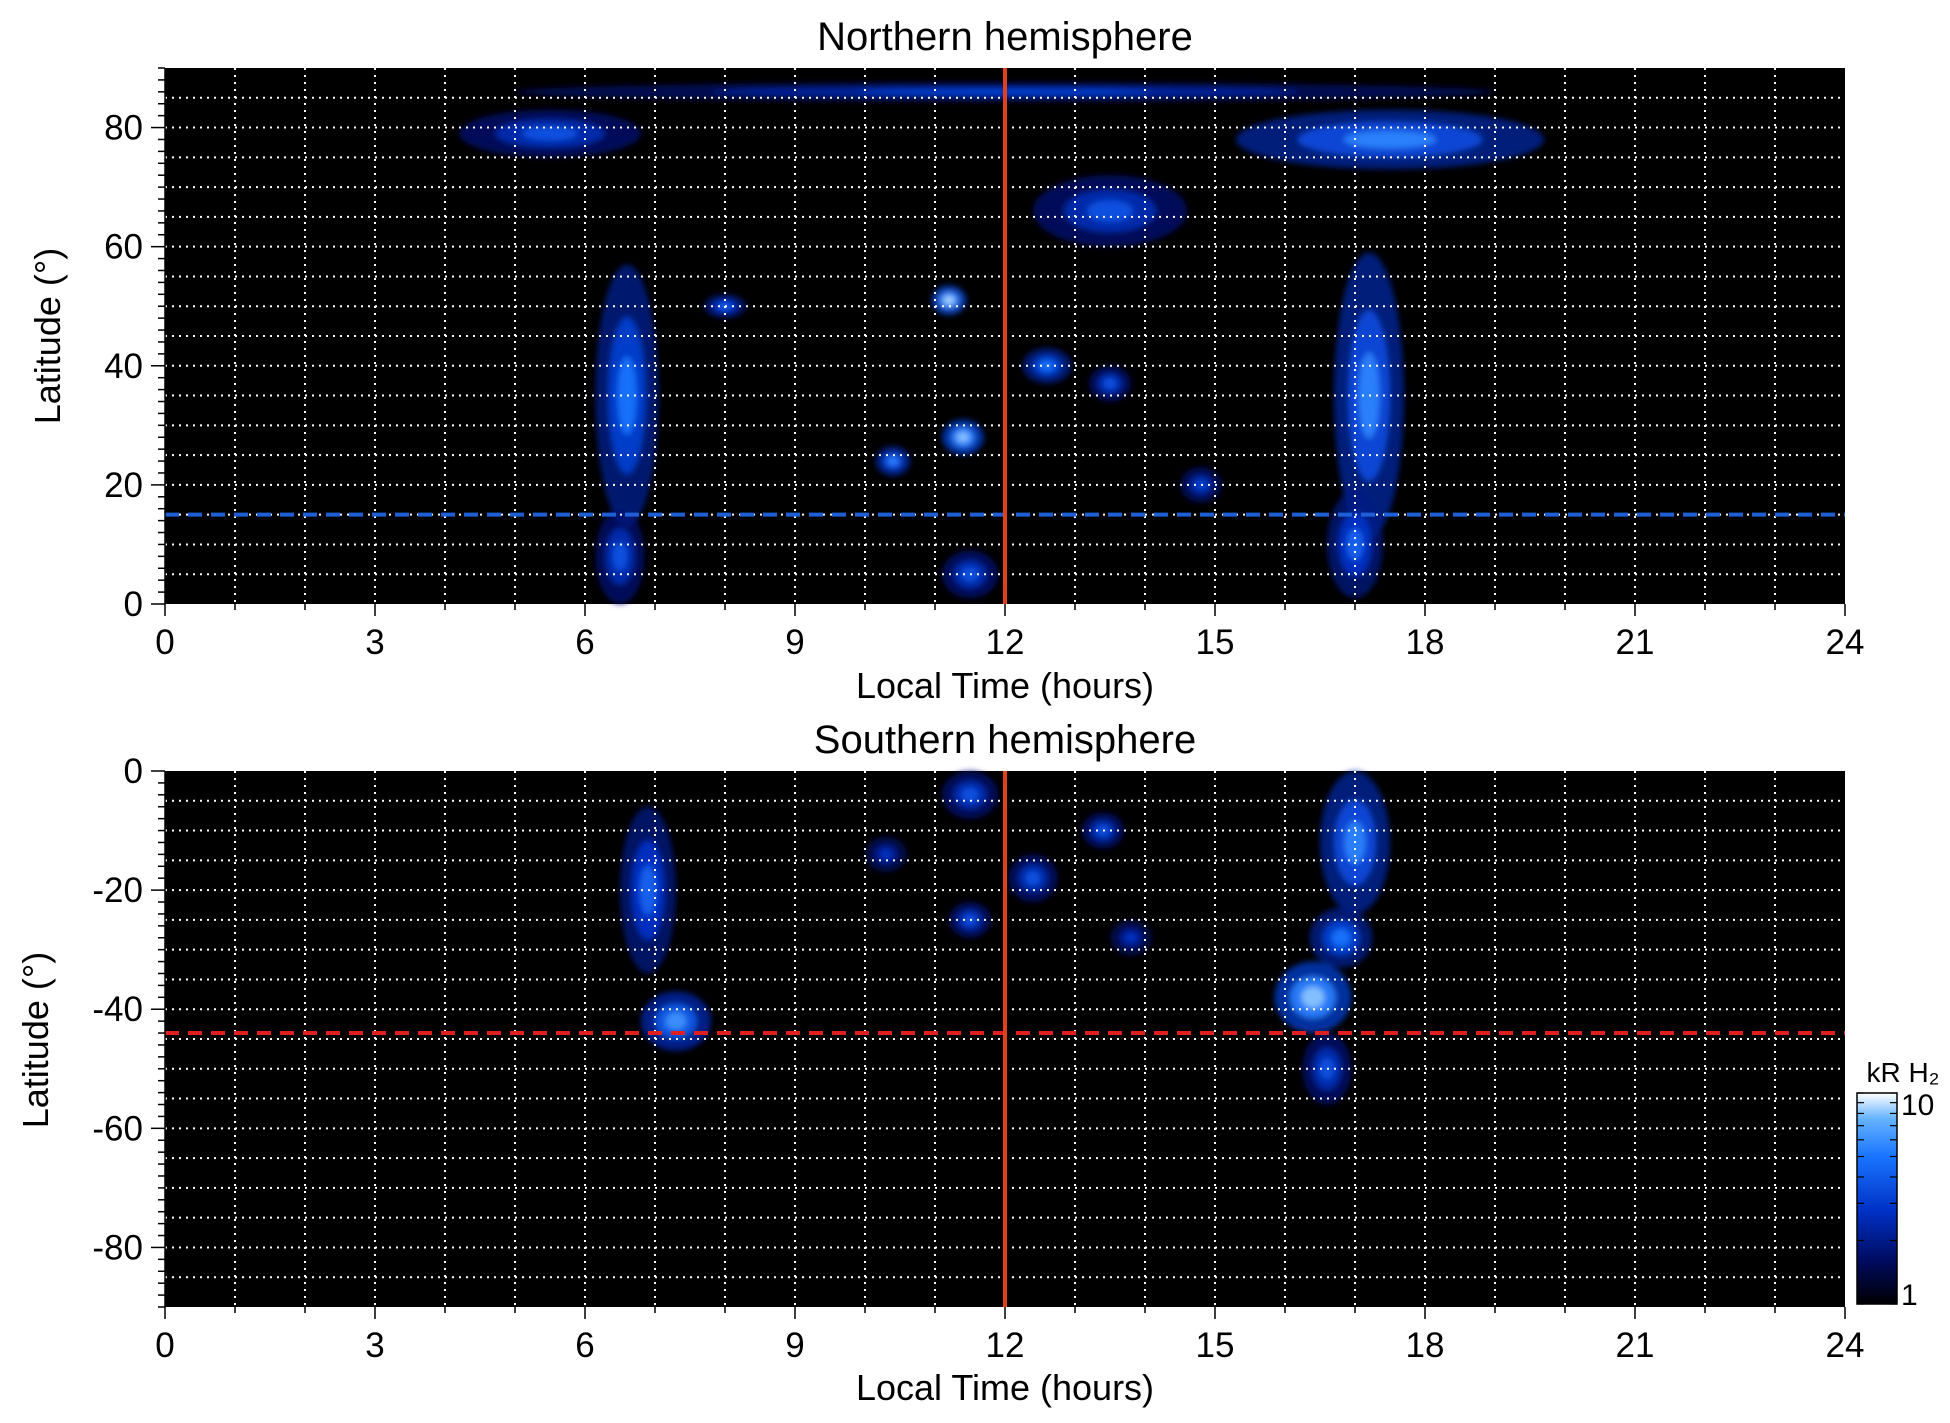 This screenshot has width=1950, height=1423. Describe the element at coordinates (1005, 740) in the screenshot. I see `panel-south-title: Southern hemisphere` at that location.